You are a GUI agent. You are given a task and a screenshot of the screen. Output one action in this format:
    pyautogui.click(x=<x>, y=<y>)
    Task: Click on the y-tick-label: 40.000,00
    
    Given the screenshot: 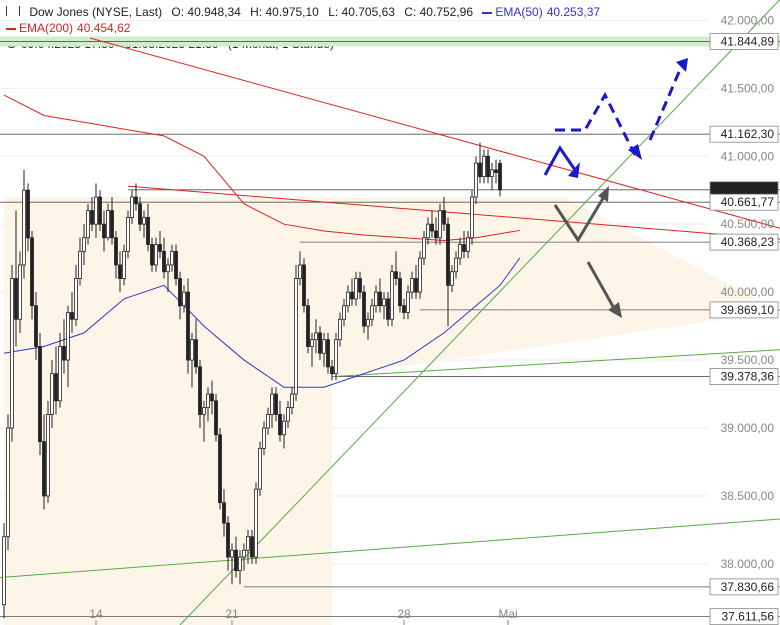 What is the action you would take?
    pyautogui.click(x=748, y=292)
    